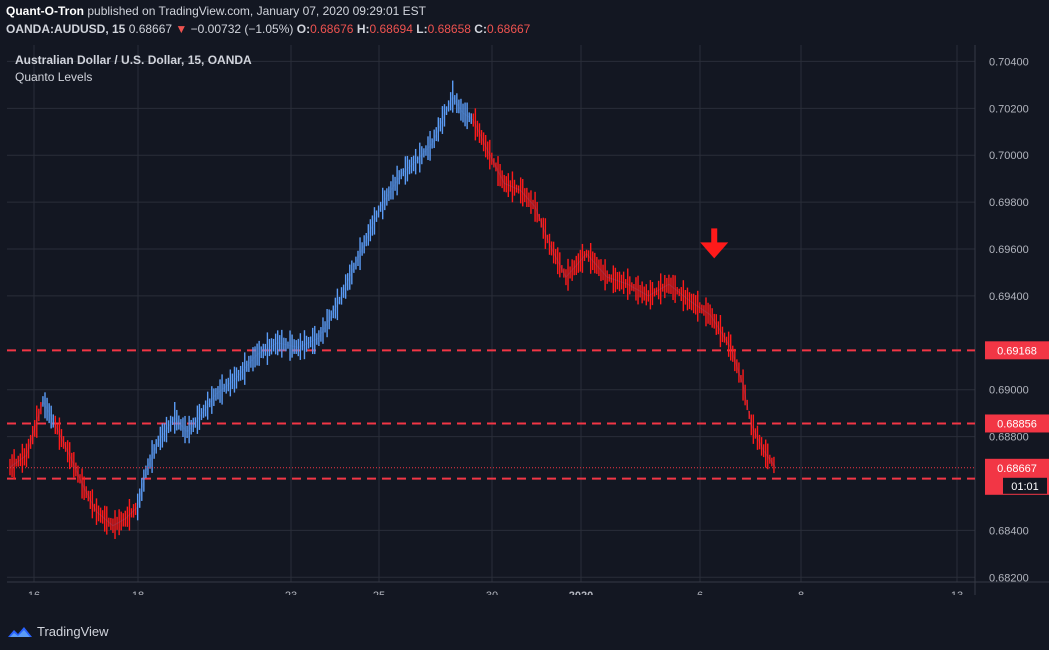 Image resolution: width=1049 pixels, height=650 pixels. Describe the element at coordinates (714, 250) in the screenshot. I see `down-arrow-icon` at that location.